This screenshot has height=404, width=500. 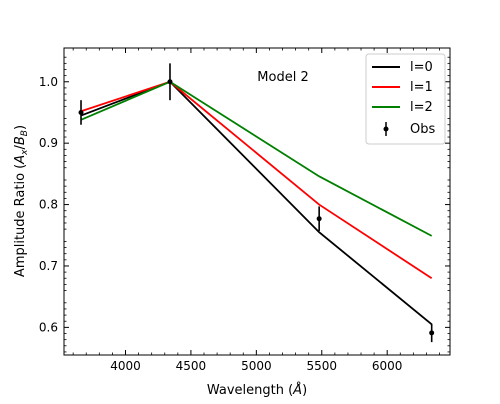 What do you see at coordinates (48, 143) in the screenshot?
I see `y-tick-label: 0.9` at bounding box center [48, 143].